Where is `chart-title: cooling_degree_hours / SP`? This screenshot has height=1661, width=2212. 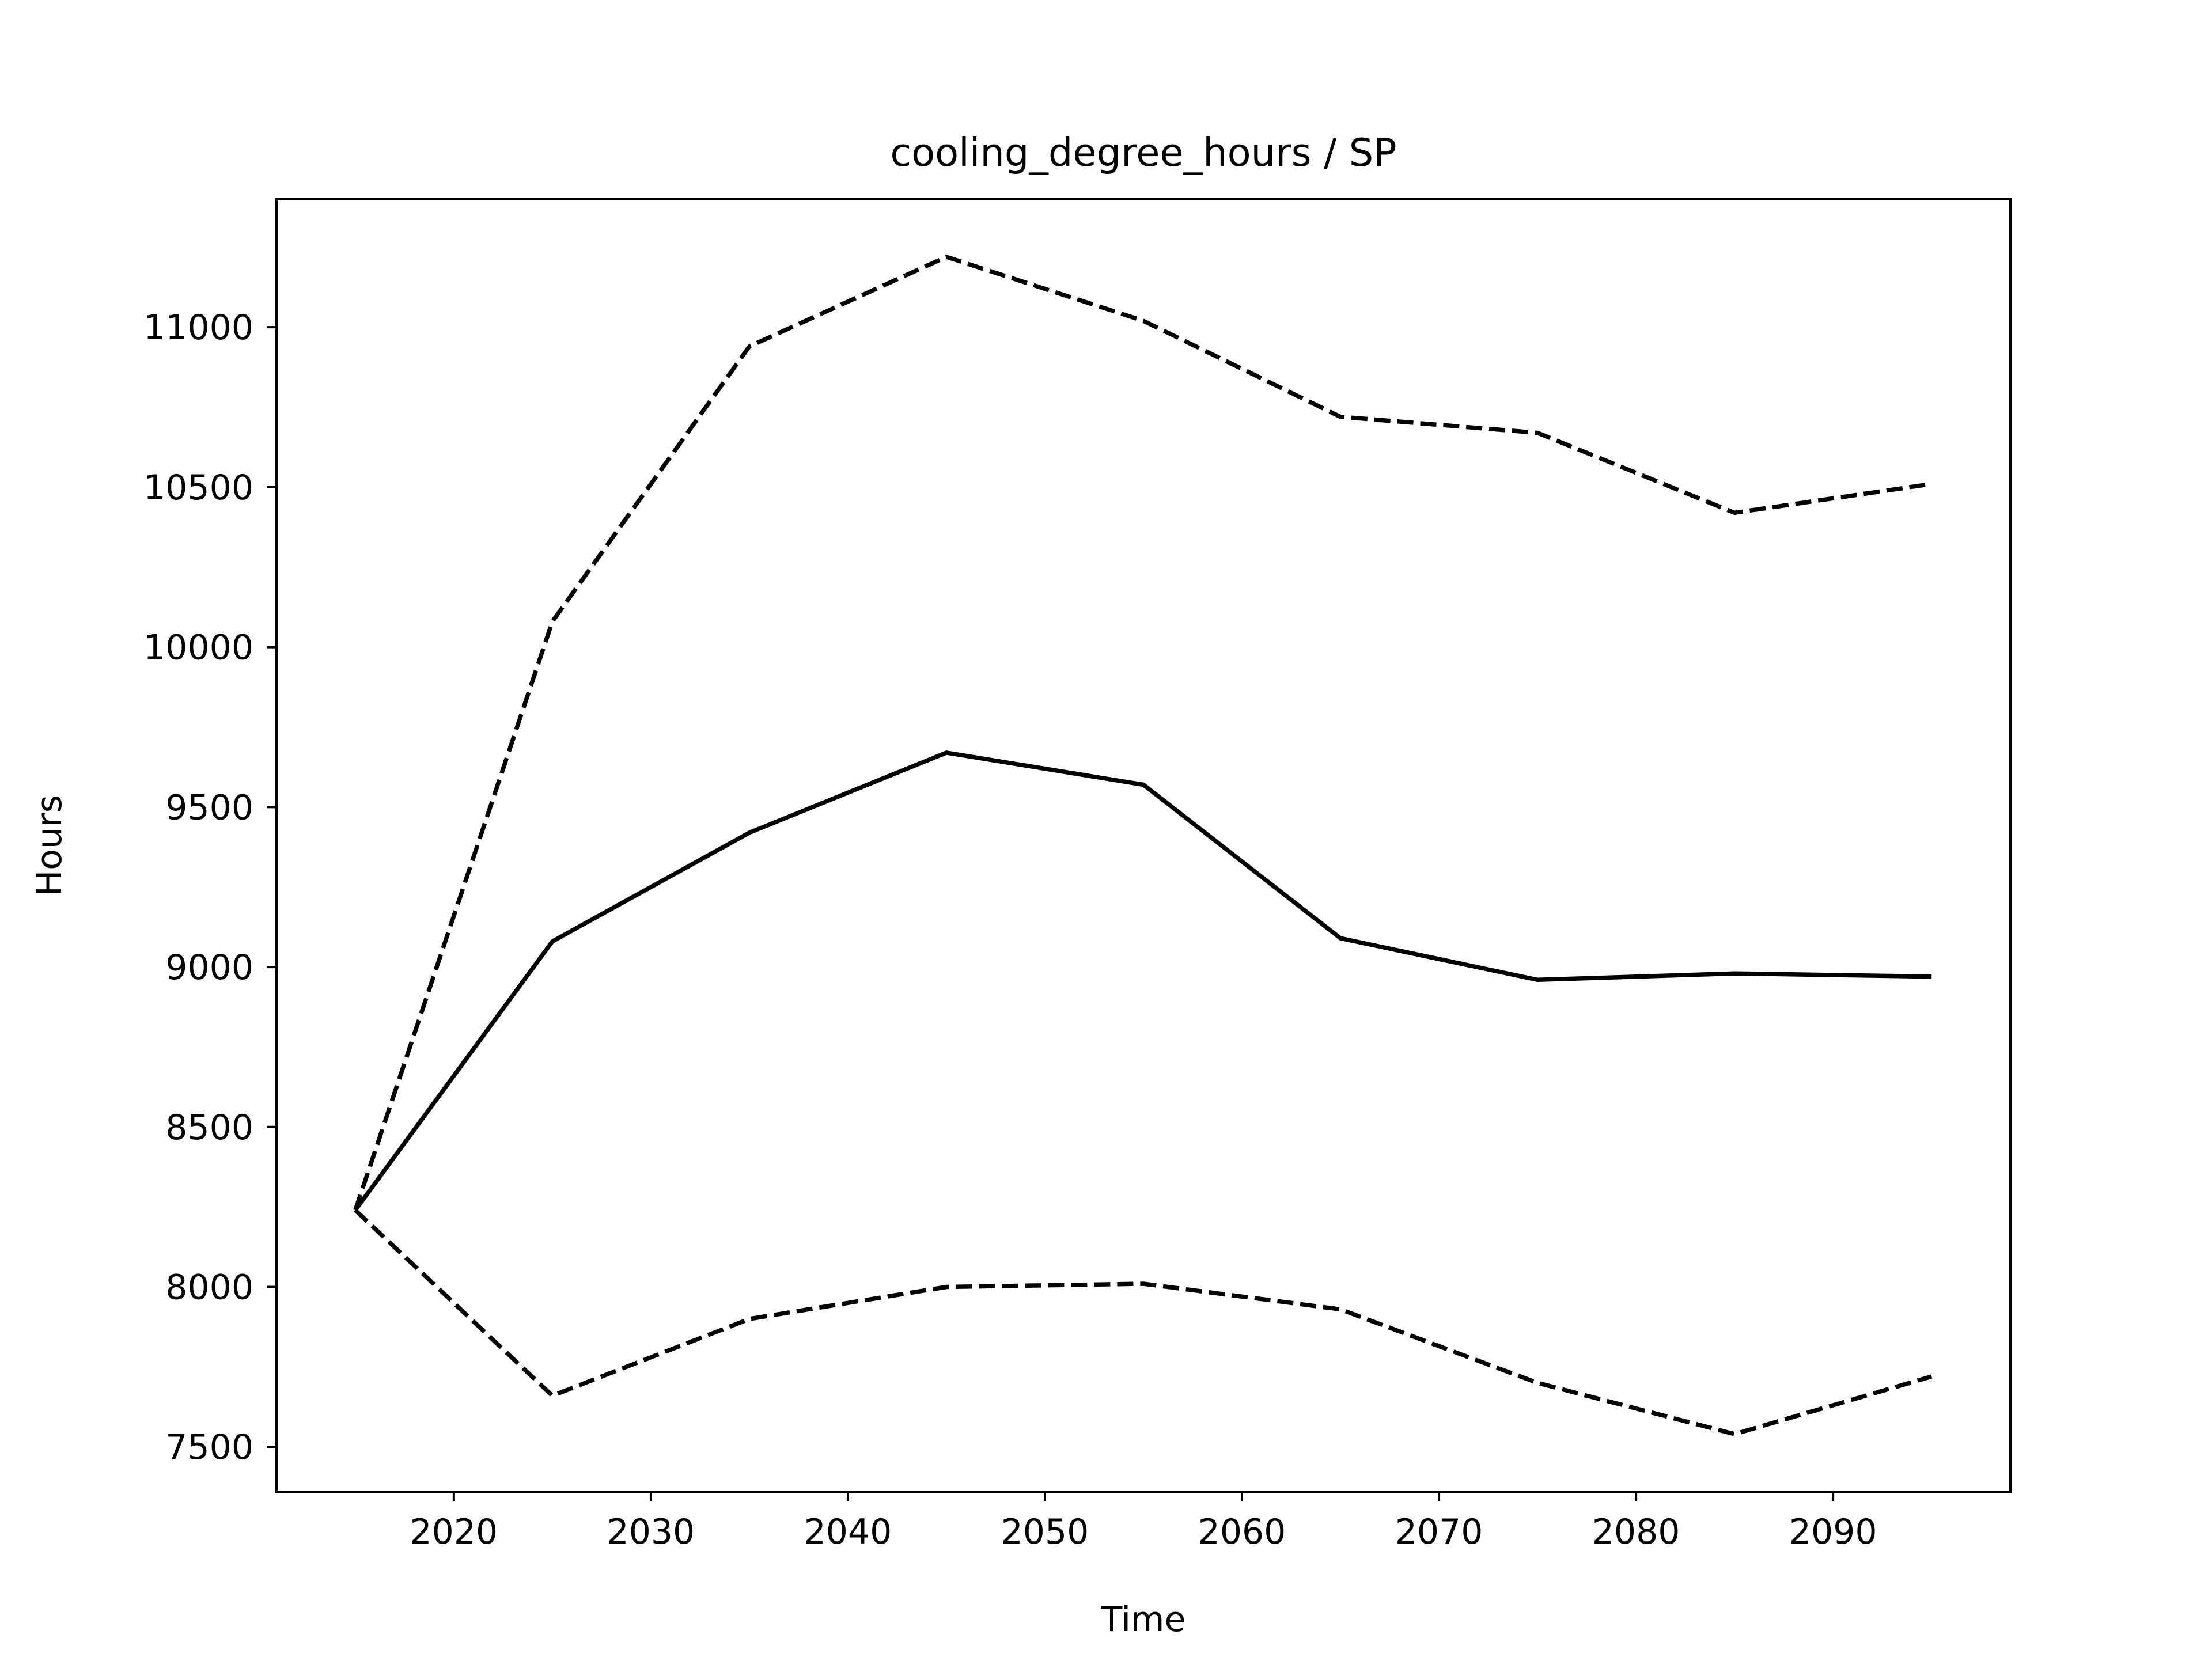 chart-title: cooling_degree_hours / SP is located at coordinates (1143, 152).